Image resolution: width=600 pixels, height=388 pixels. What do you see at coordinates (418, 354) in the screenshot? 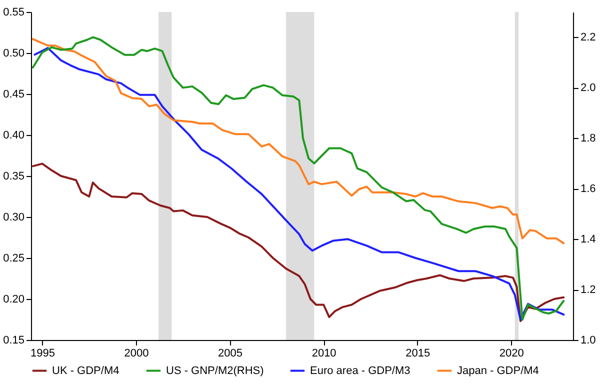
I see `x-tick-label: 2015` at bounding box center [418, 354].